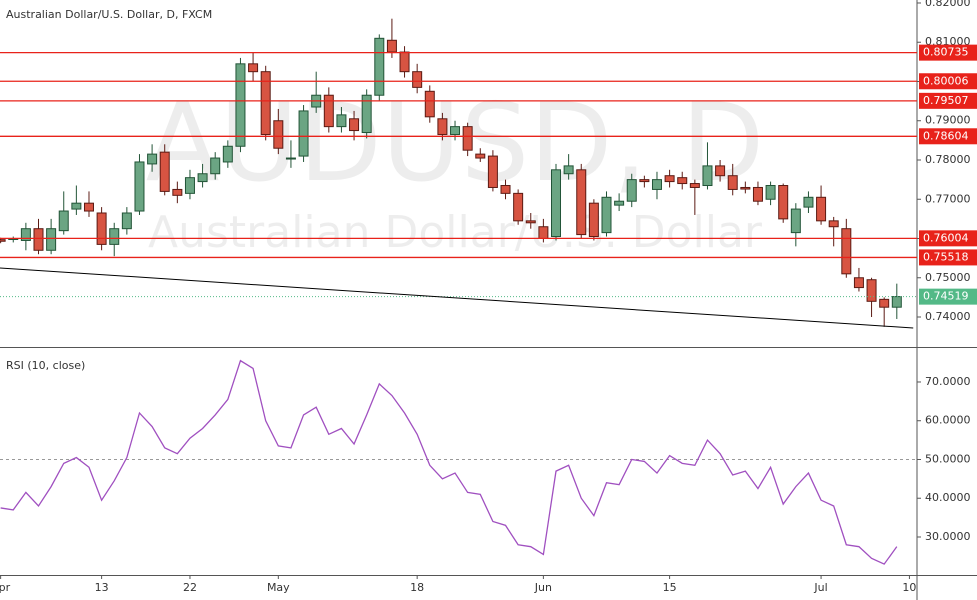 This screenshot has height=600, width=977. Describe the element at coordinates (190, 587) in the screenshot. I see `x-tick-label: 22` at that location.